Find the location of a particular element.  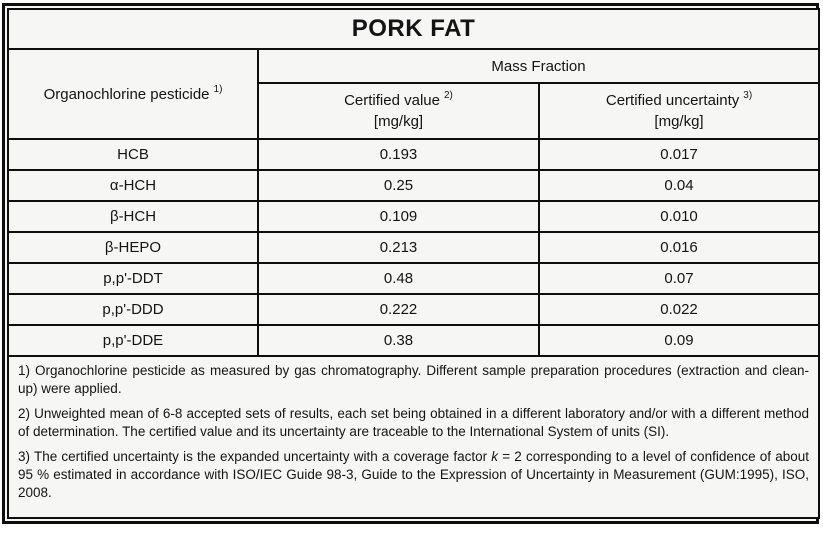

certified-value-column-header: Certified value 2) [mg/kg] is located at coordinates (398, 111).